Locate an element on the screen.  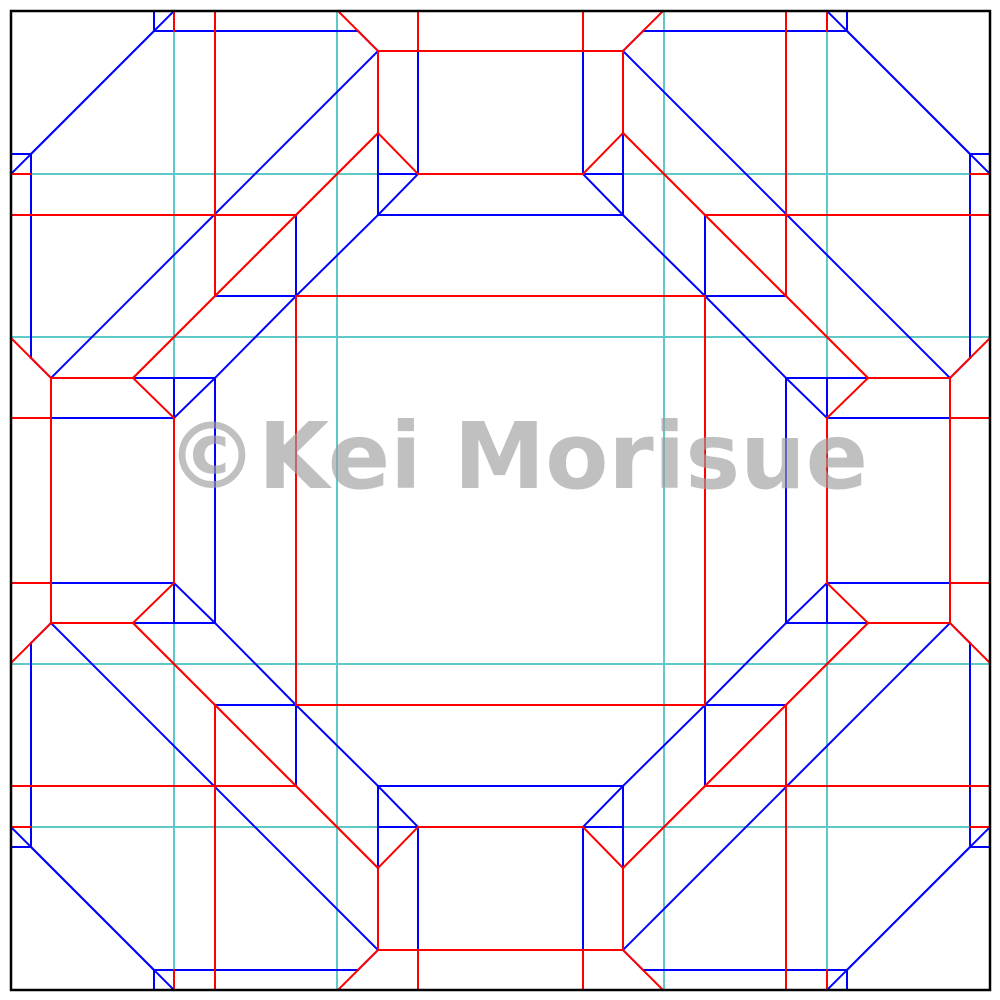
copyright-watermark: ©Kei Morisue is located at coordinates (517, 456).